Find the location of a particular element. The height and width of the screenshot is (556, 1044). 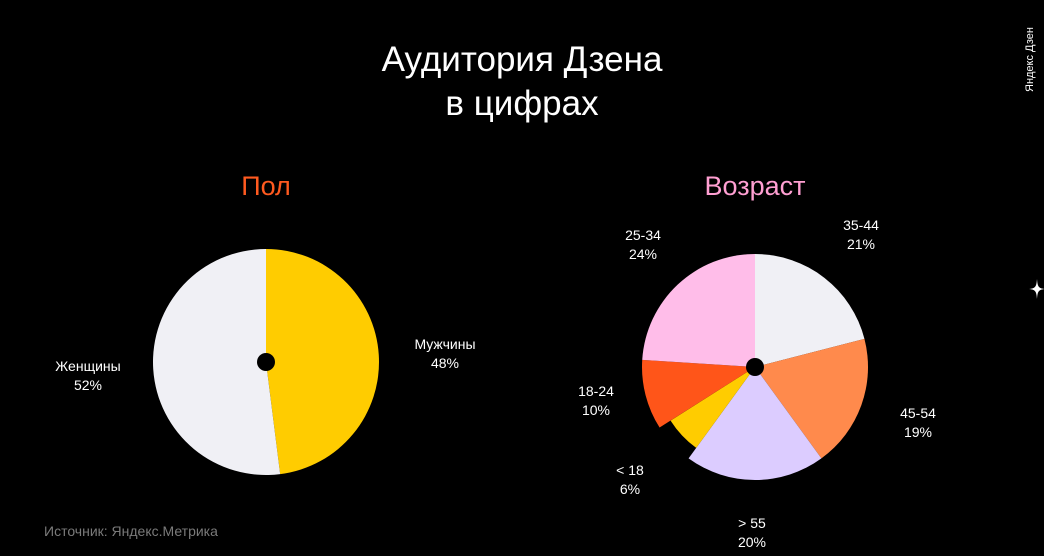

age-slice-label-3: < 18 6% is located at coordinates (630, 479).